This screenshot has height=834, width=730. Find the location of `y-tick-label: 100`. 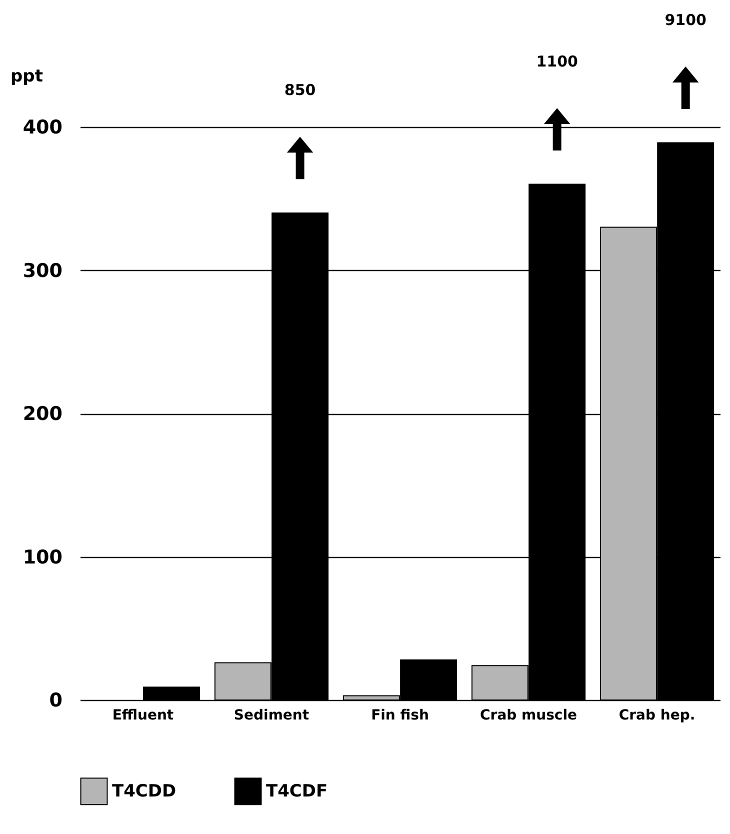

y-tick-label: 100 is located at coordinates (42, 557).